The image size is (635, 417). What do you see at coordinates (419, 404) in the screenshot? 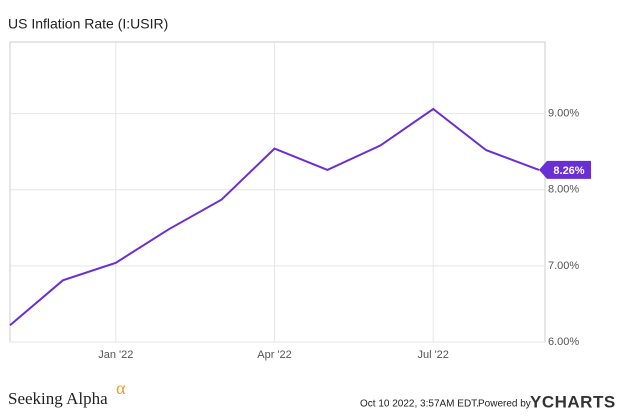
I see `timestamp: Oct 10 2022, 3:57AM EDT.` at bounding box center [419, 404].